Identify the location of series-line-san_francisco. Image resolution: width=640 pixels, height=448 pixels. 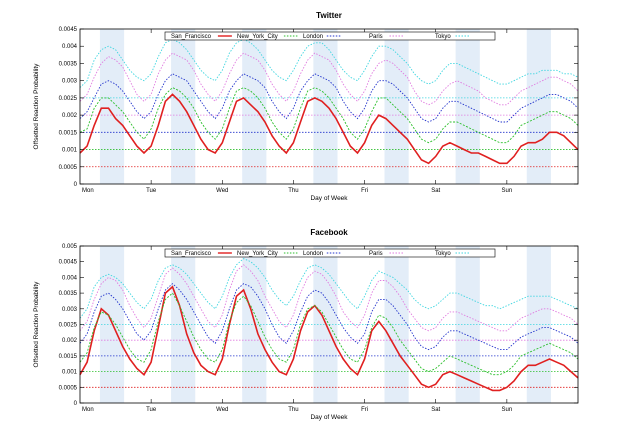
(329, 129).